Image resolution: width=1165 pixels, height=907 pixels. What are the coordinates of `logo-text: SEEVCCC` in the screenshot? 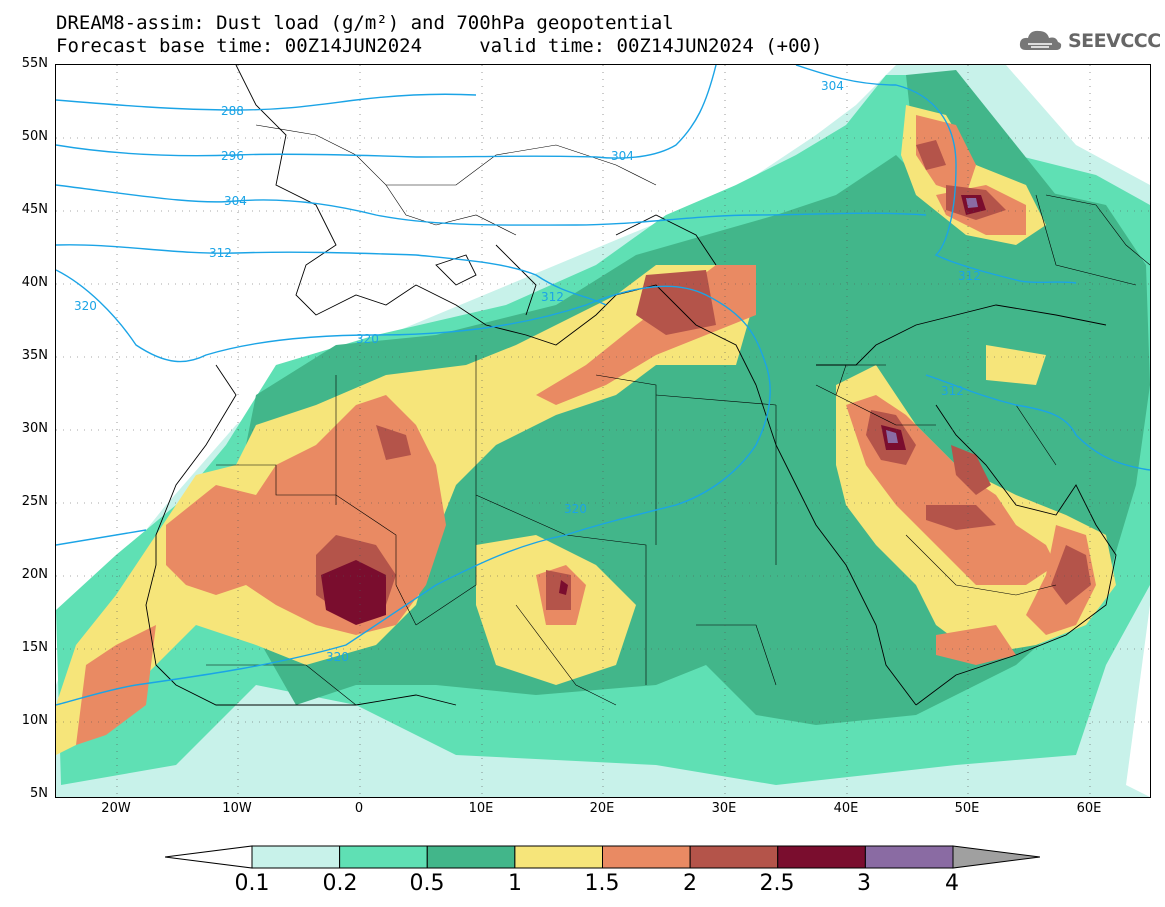 It's located at (1114, 41).